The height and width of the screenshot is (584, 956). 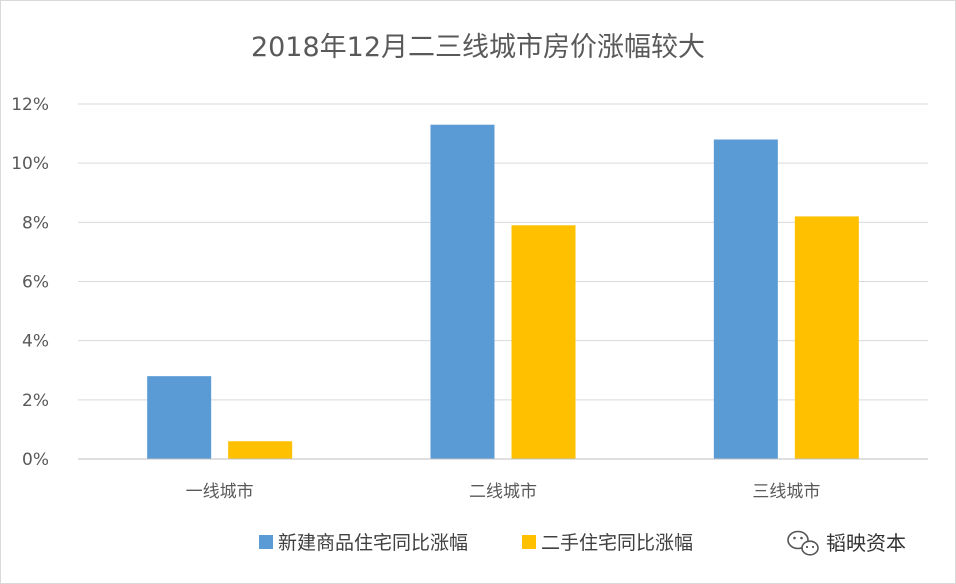 I want to click on y-tick-label: 10%, so click(x=30, y=164).